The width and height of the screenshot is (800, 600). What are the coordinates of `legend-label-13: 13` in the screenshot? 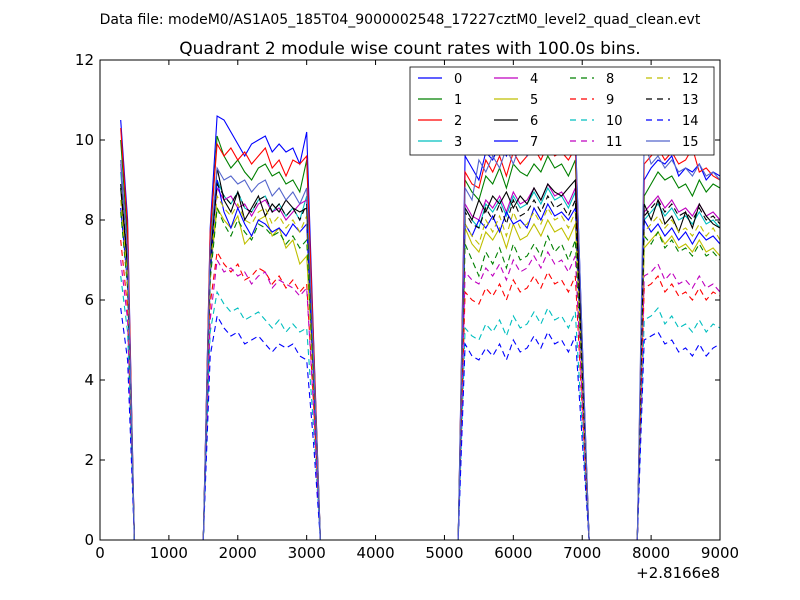 It's located at (690, 100).